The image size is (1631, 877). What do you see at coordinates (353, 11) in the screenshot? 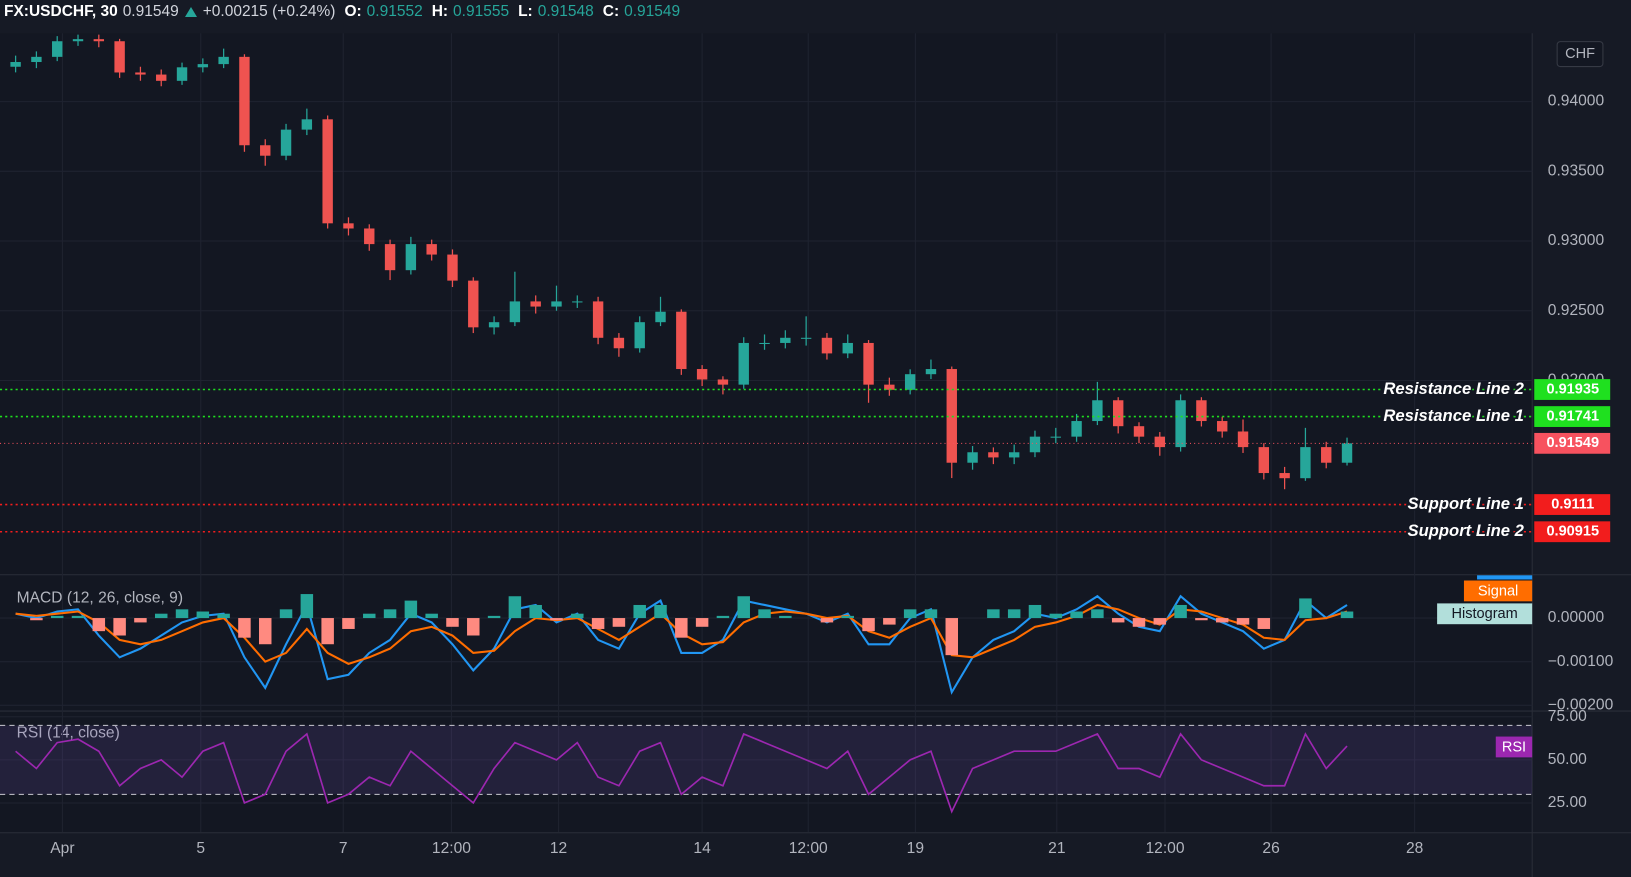
I see `ohlc-key: O:` at bounding box center [353, 11].